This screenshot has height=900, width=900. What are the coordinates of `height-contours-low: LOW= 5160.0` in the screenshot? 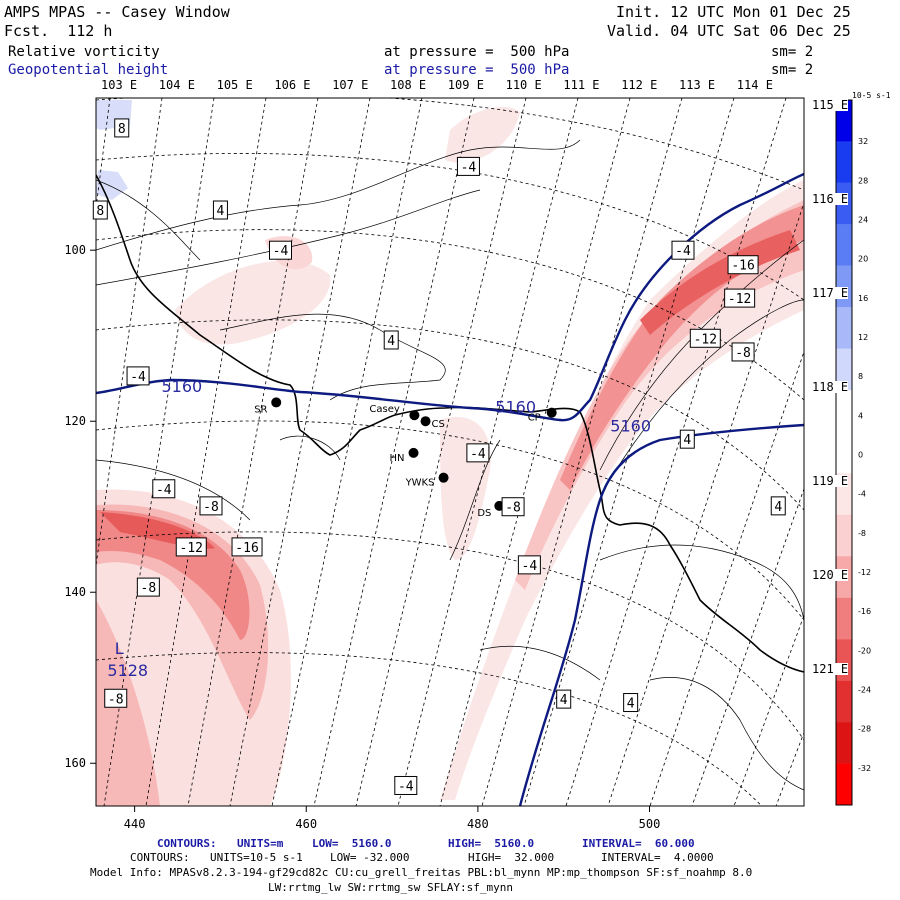 It's located at (352, 843).